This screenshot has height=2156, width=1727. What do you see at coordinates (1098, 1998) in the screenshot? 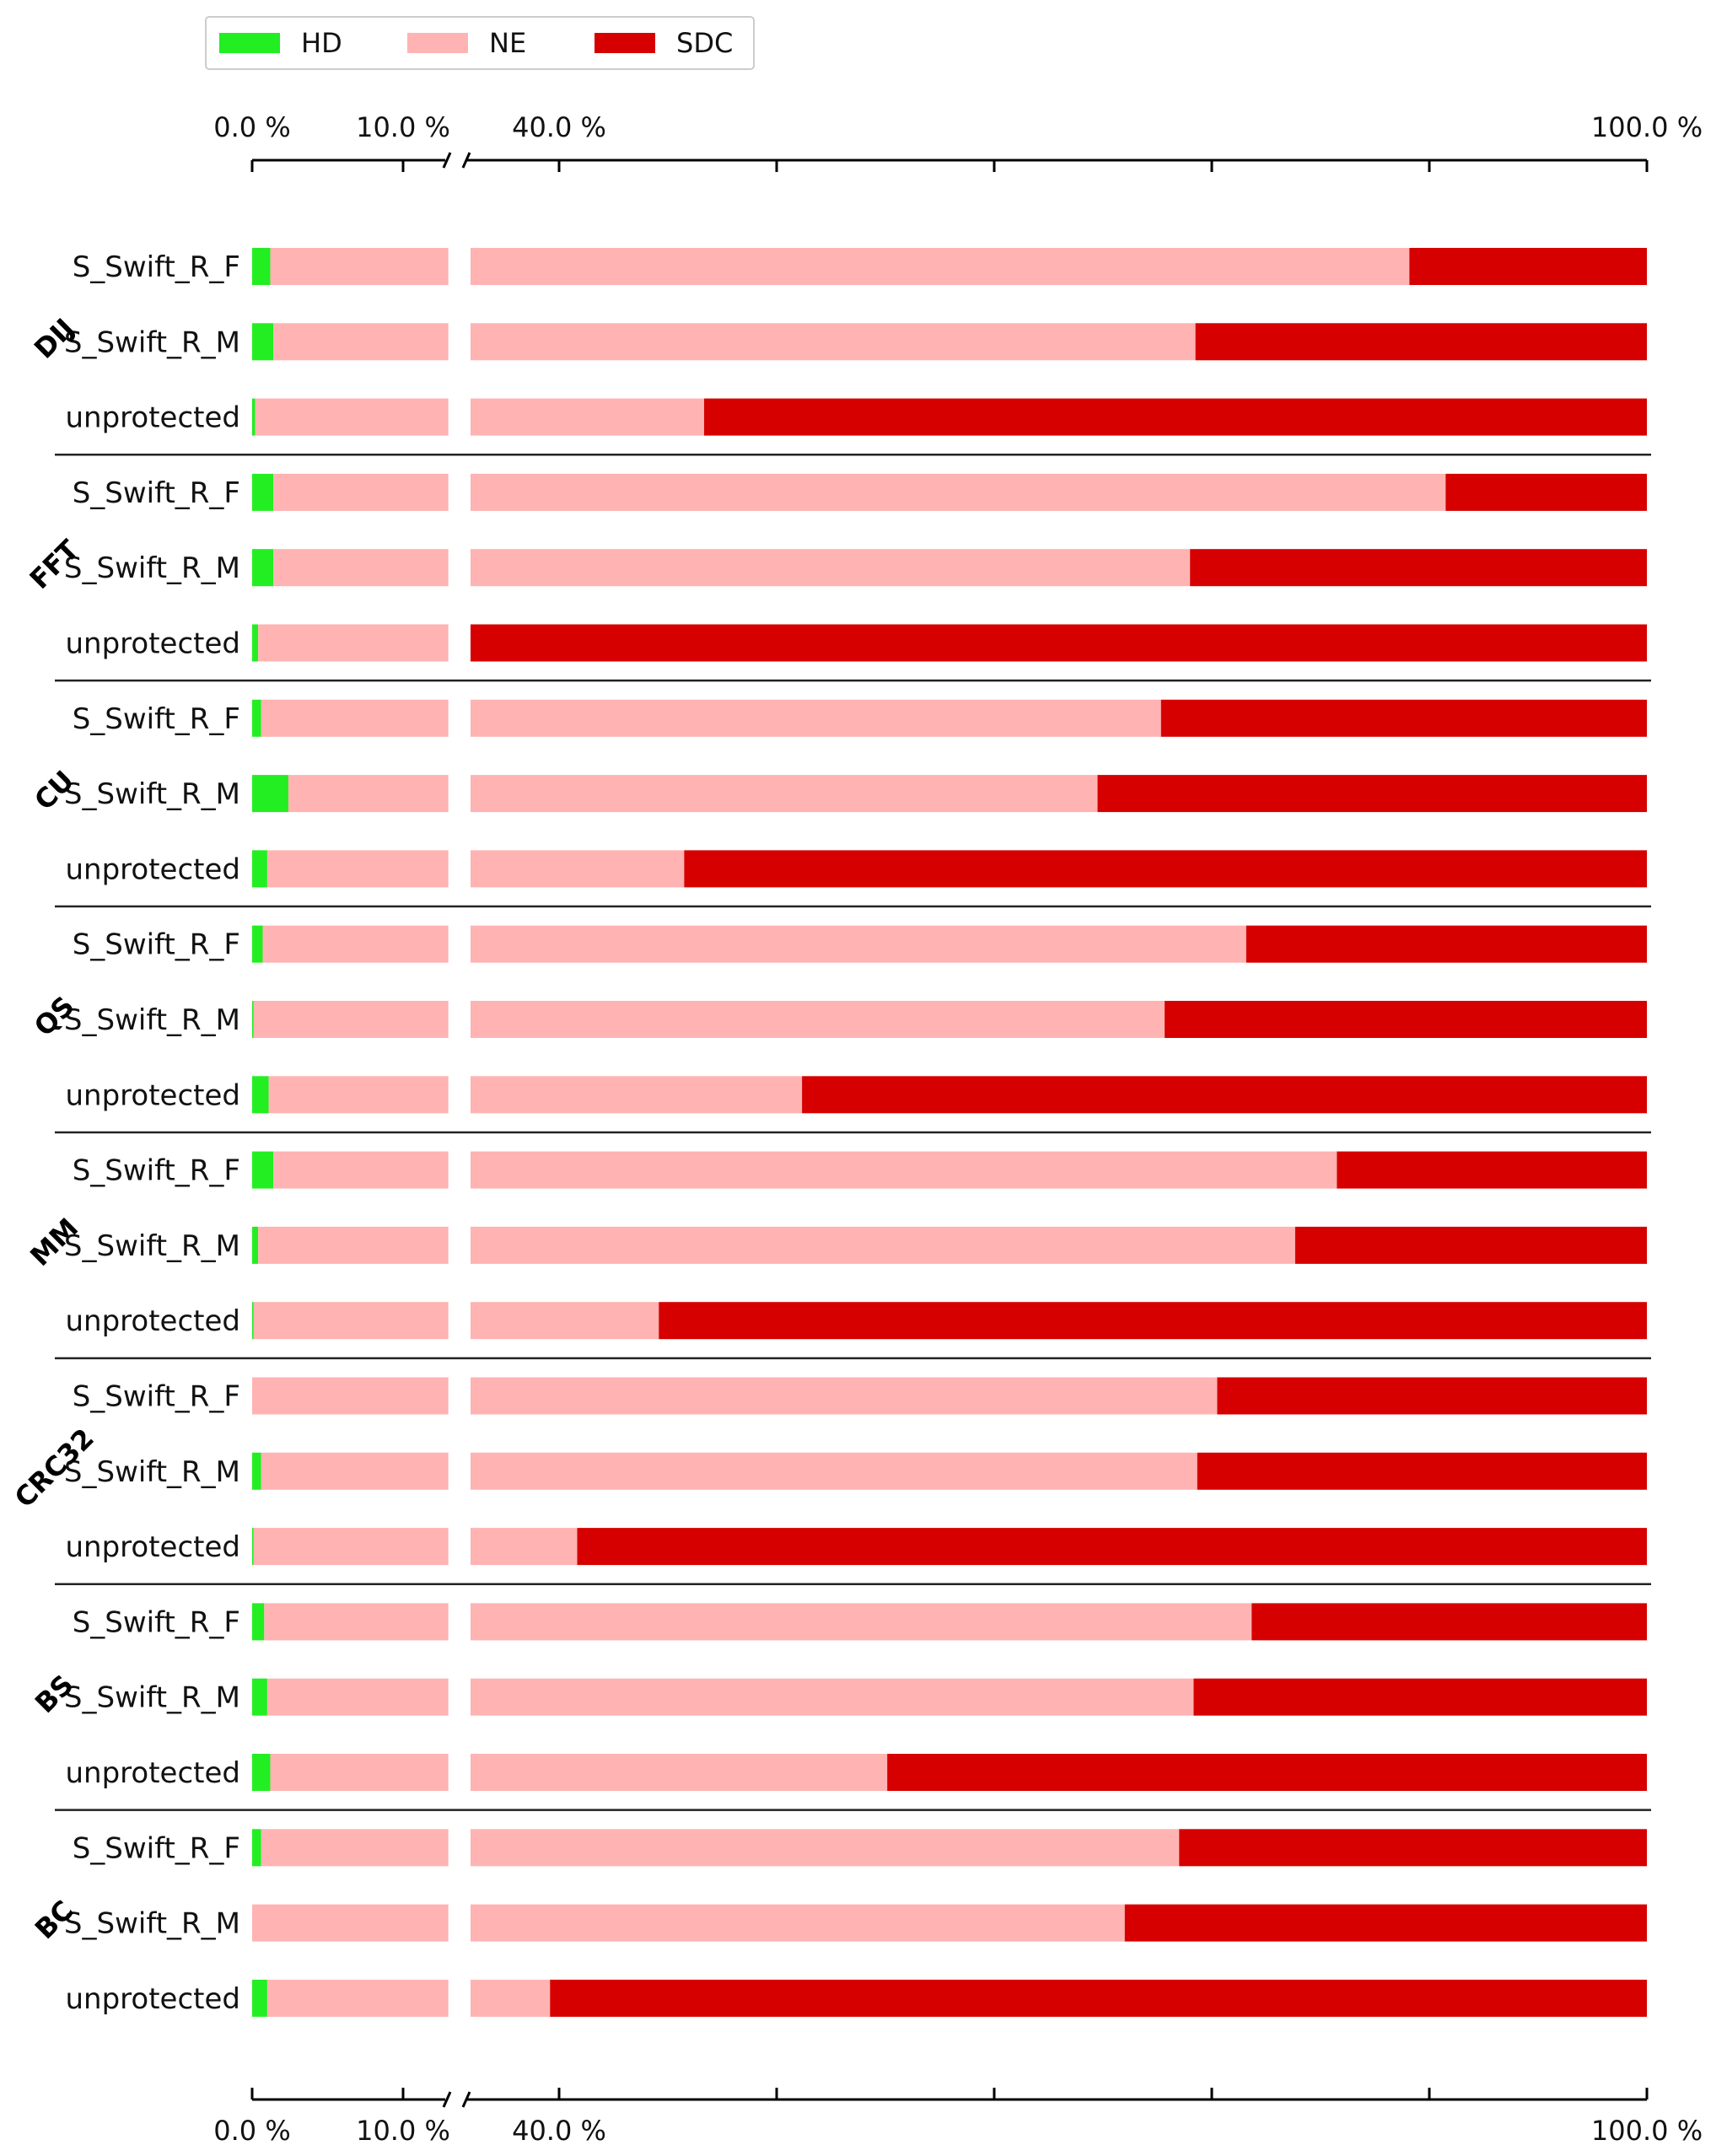
I see `bar-bc-unprotected-sdc` at bounding box center [1098, 1998].